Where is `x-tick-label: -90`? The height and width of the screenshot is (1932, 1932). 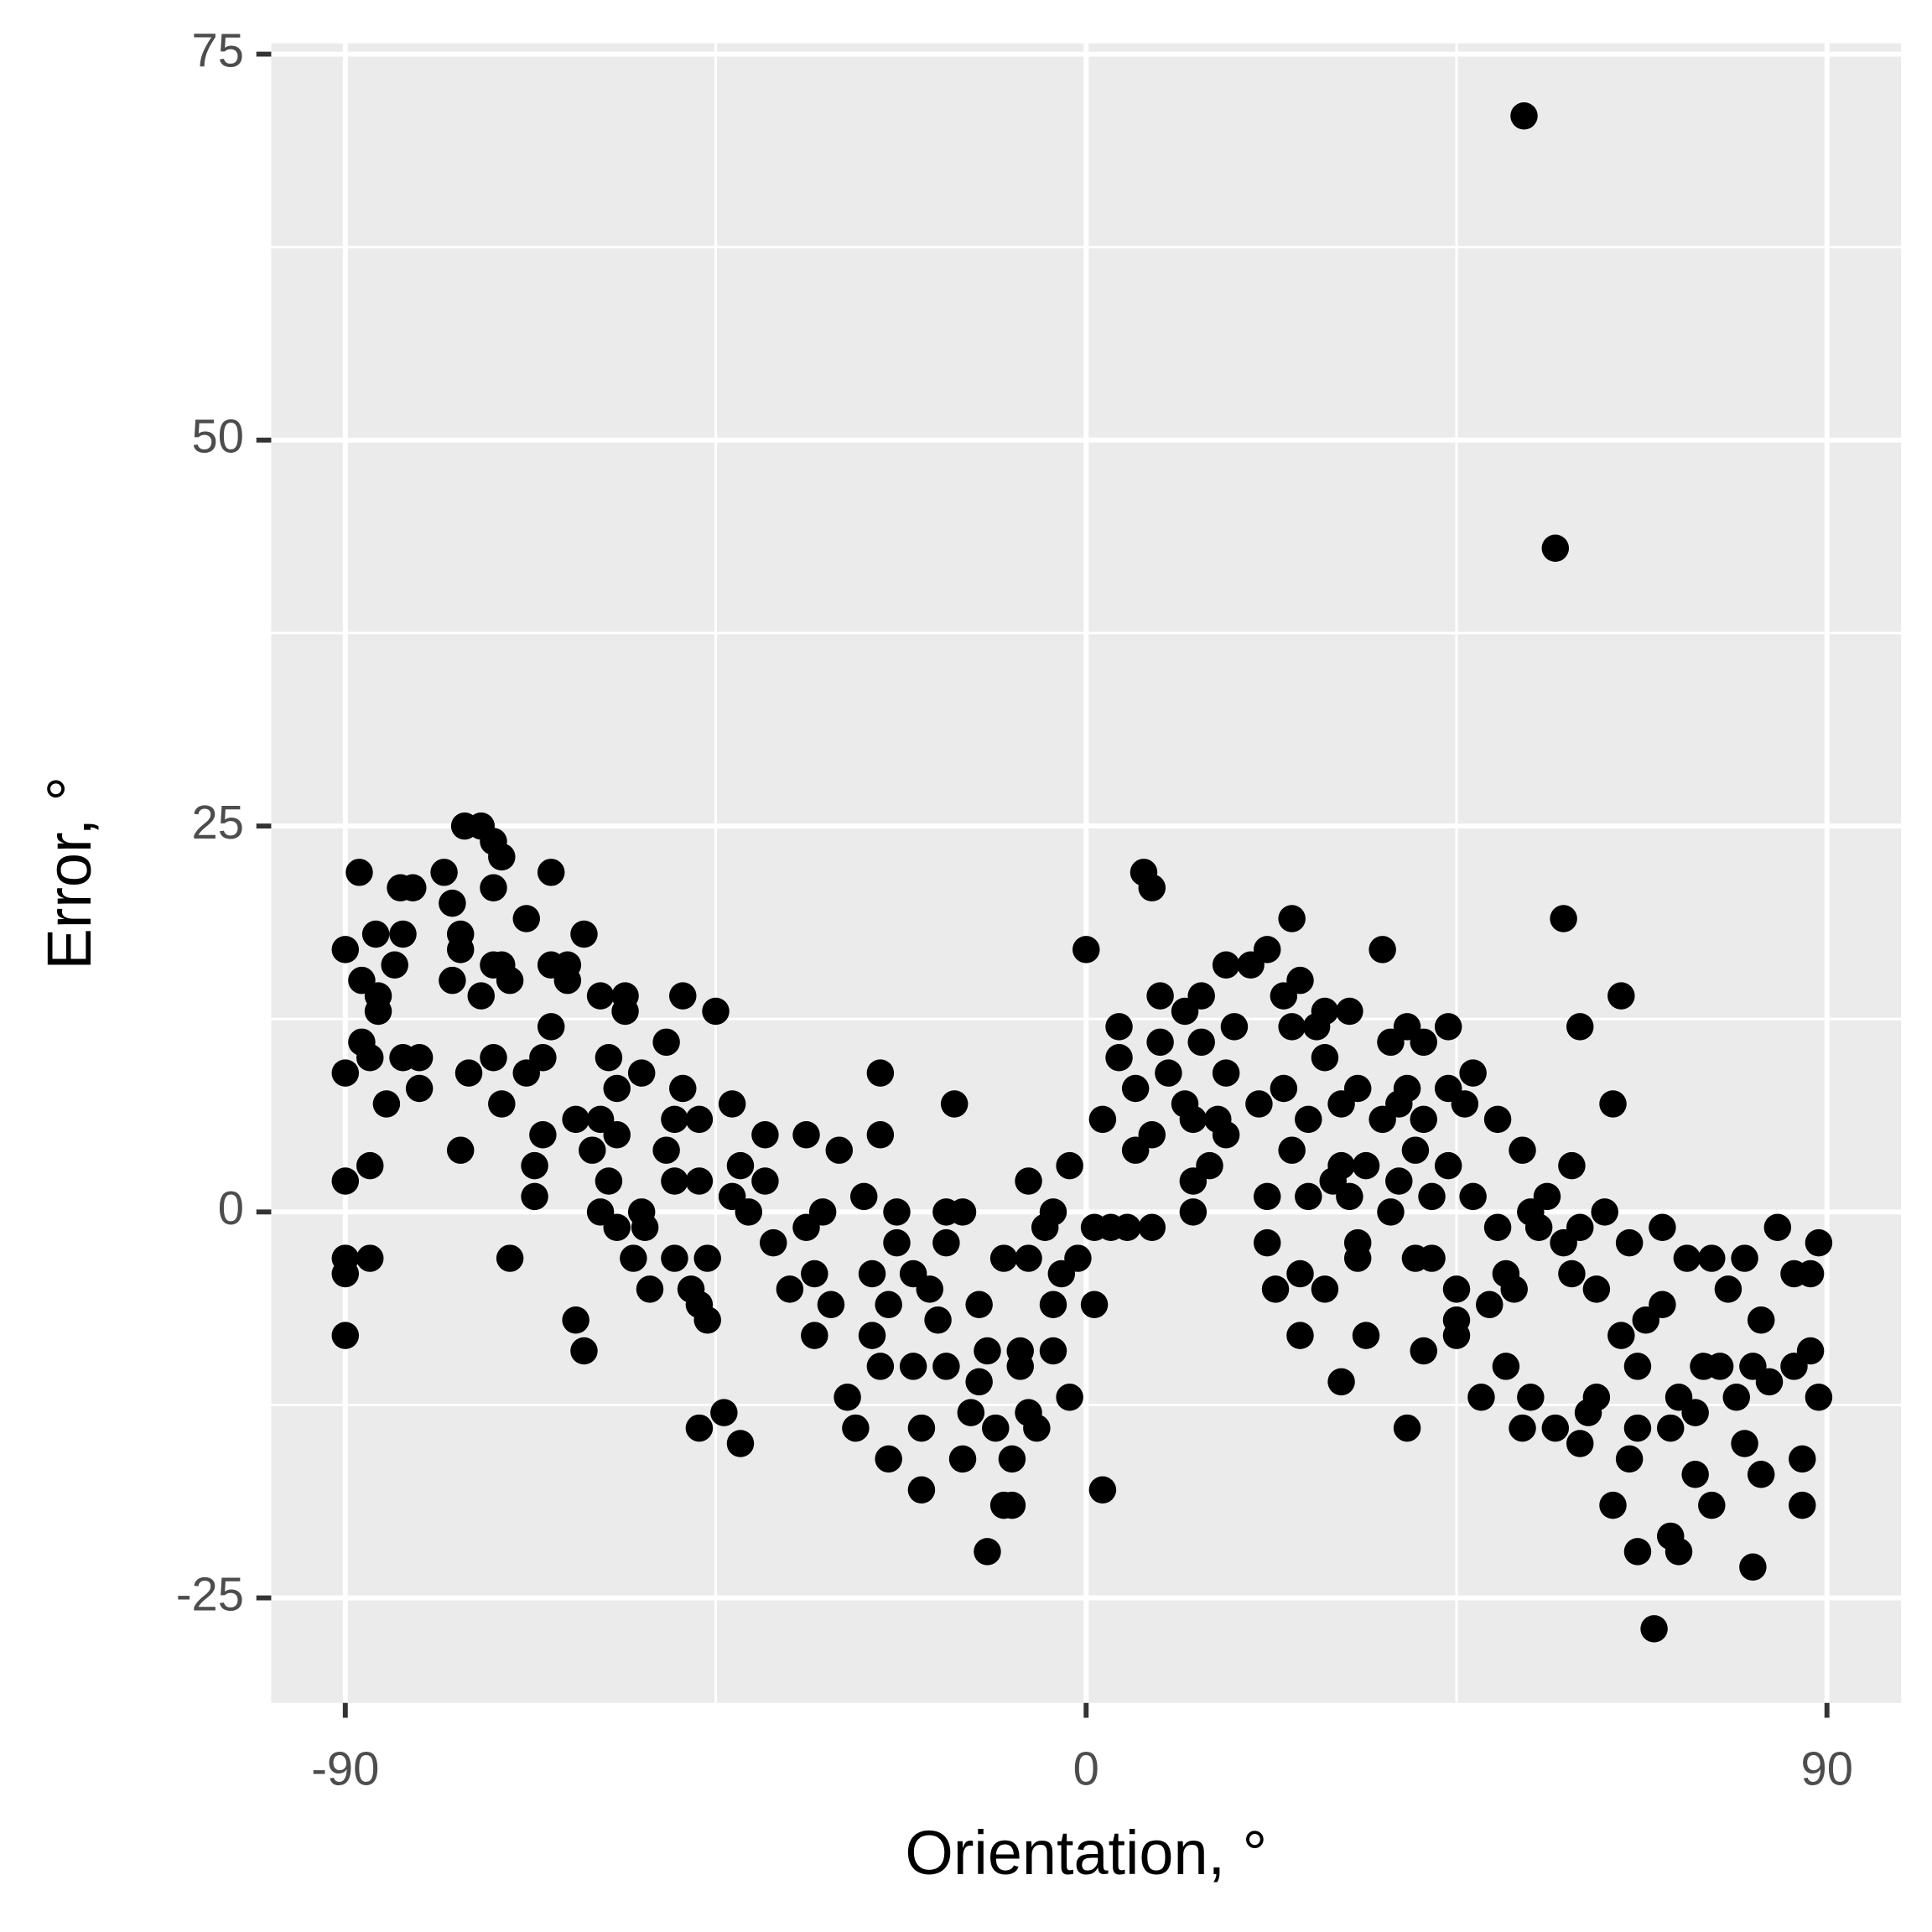 x-tick-label: -90 is located at coordinates (345, 1768).